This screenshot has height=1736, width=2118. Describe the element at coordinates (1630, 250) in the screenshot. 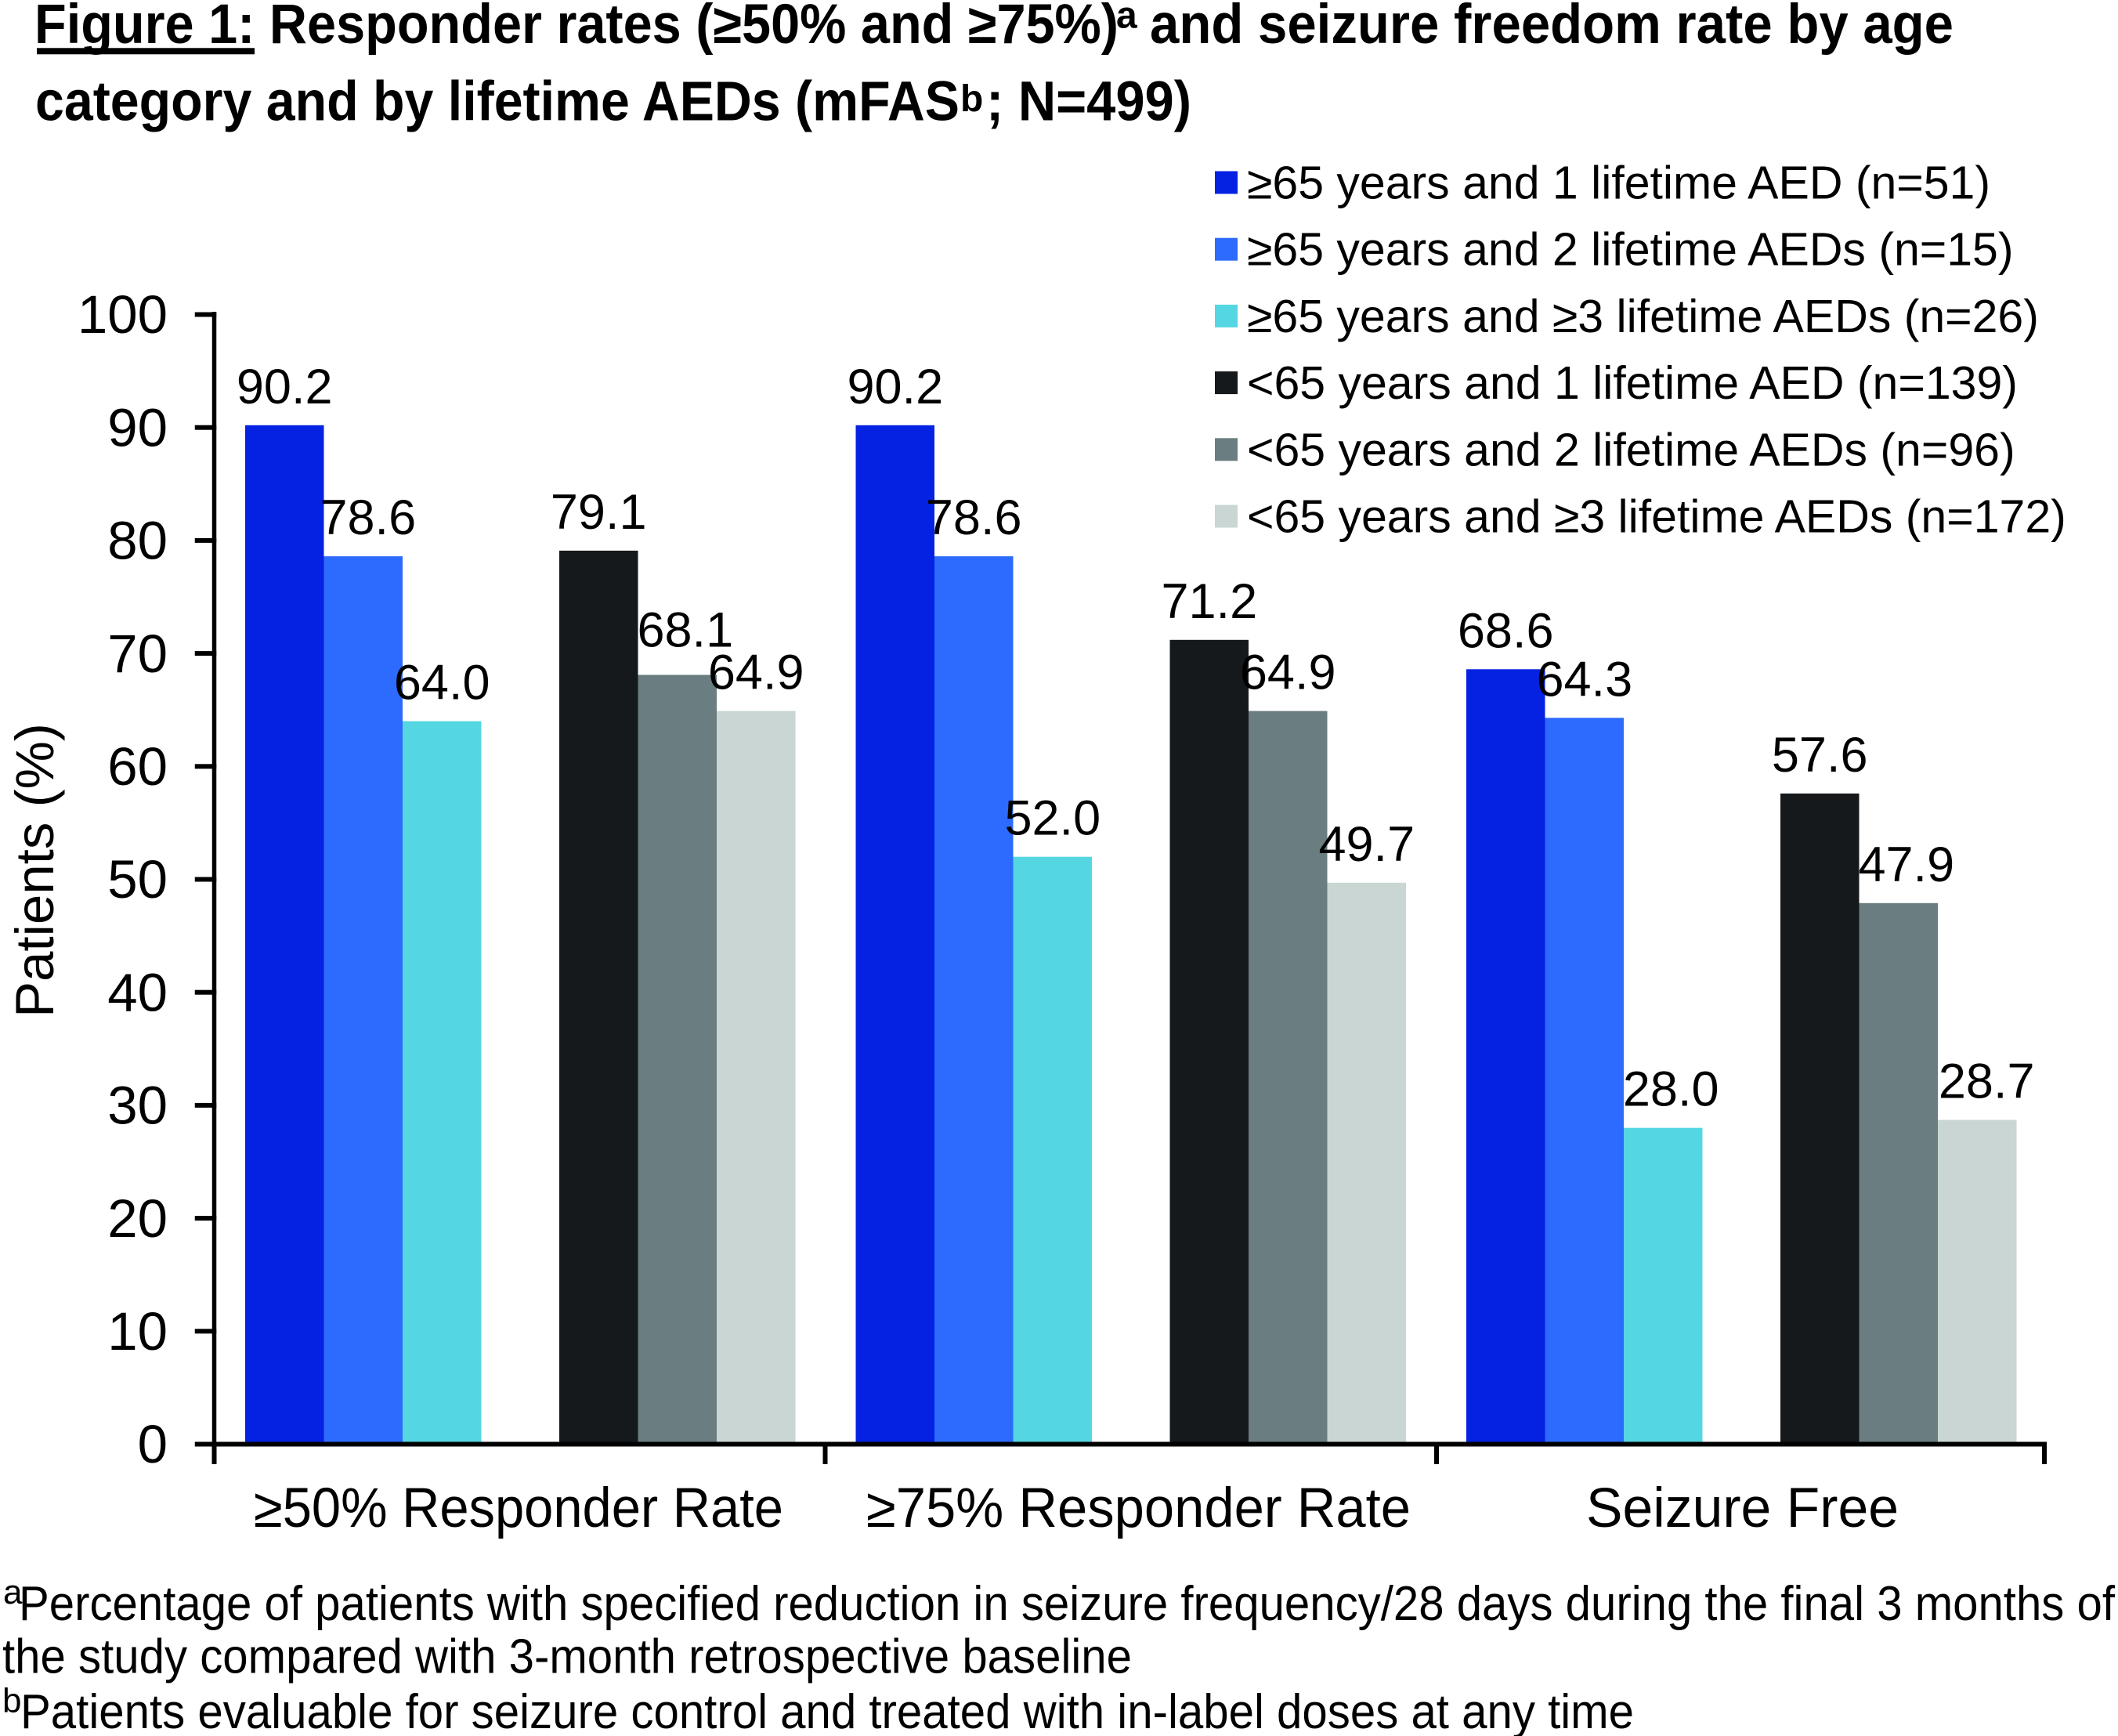

I see `svg-text:≥65 years and 2 lifetime AEDs: ≥65 years and 2 lifetime AEDs (n=15)` at that location.